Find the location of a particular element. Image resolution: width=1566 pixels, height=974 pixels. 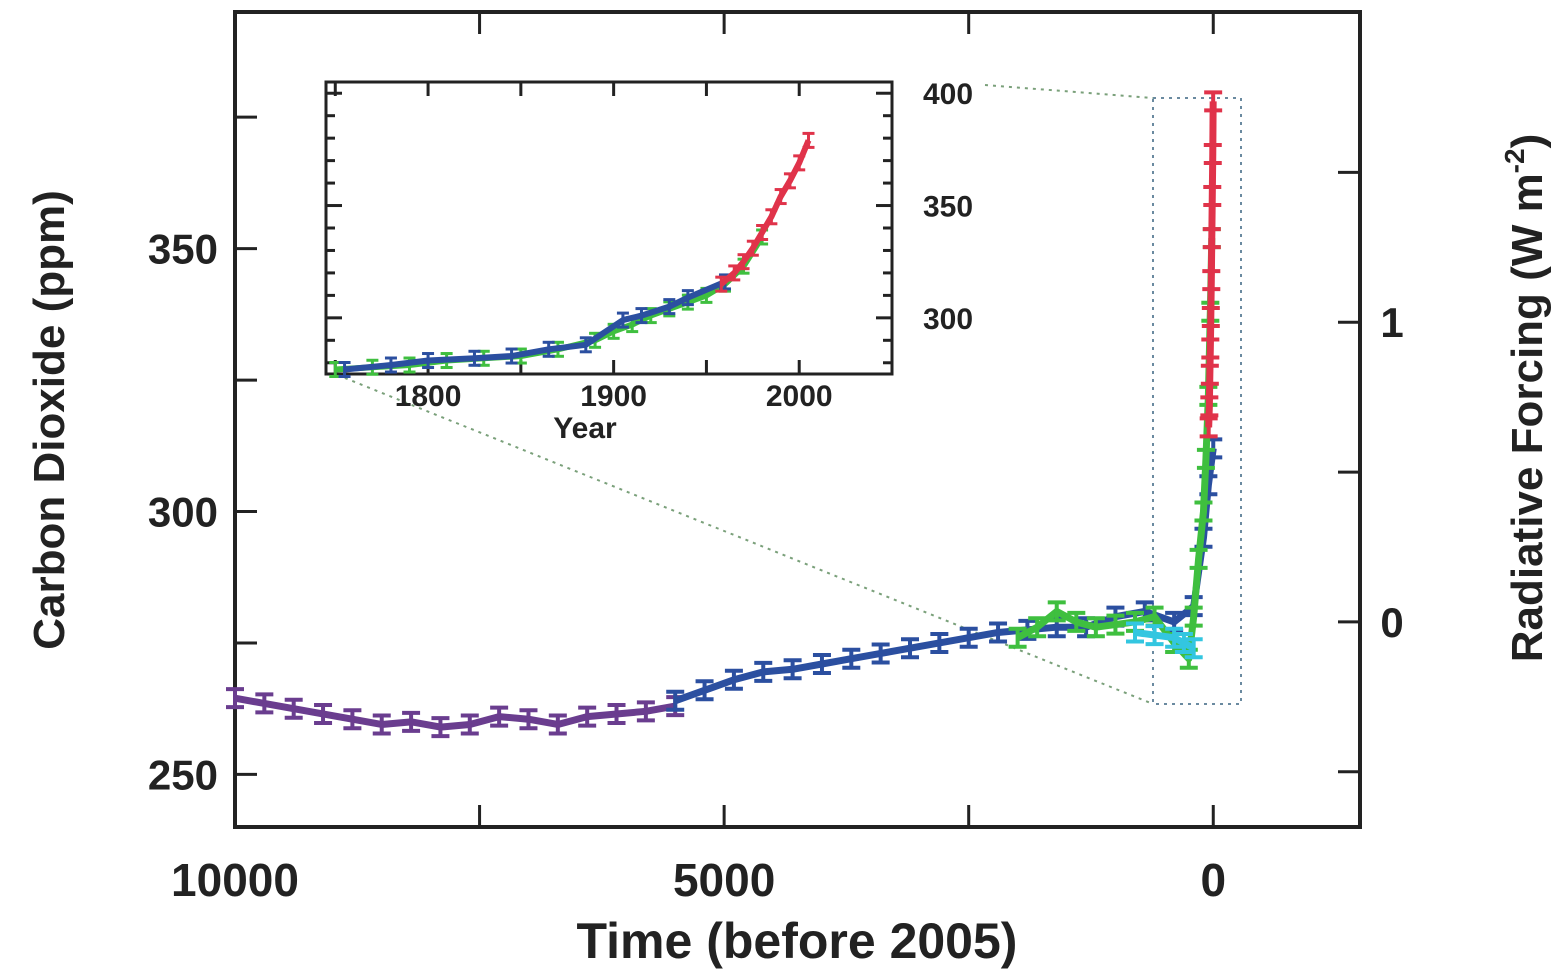

inset-y-tick-label: 400 is located at coordinates (948, 94).